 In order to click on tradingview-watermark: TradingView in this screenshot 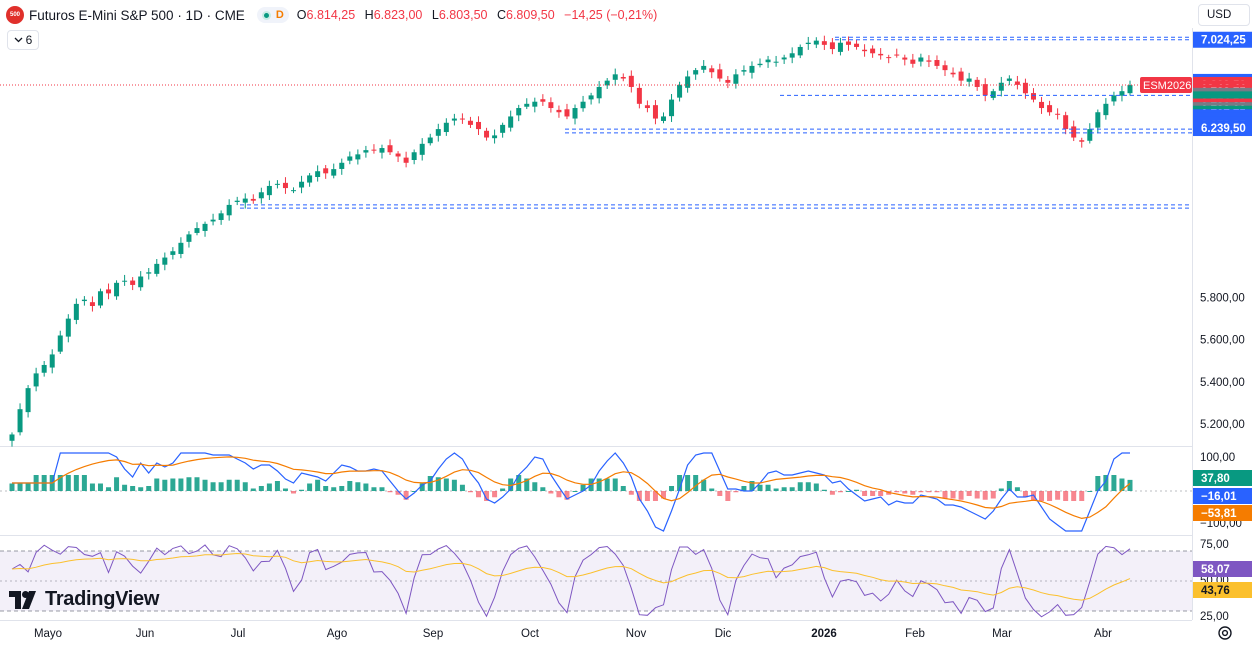, I will do `click(84, 599)`.